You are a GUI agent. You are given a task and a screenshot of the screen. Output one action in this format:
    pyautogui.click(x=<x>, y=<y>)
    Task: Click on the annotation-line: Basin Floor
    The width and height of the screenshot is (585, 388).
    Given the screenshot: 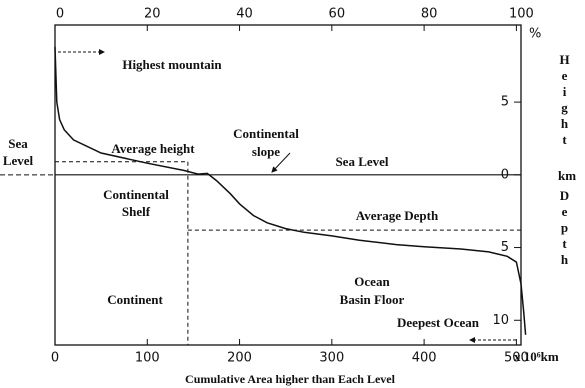 What is the action you would take?
    pyautogui.click(x=372, y=299)
    